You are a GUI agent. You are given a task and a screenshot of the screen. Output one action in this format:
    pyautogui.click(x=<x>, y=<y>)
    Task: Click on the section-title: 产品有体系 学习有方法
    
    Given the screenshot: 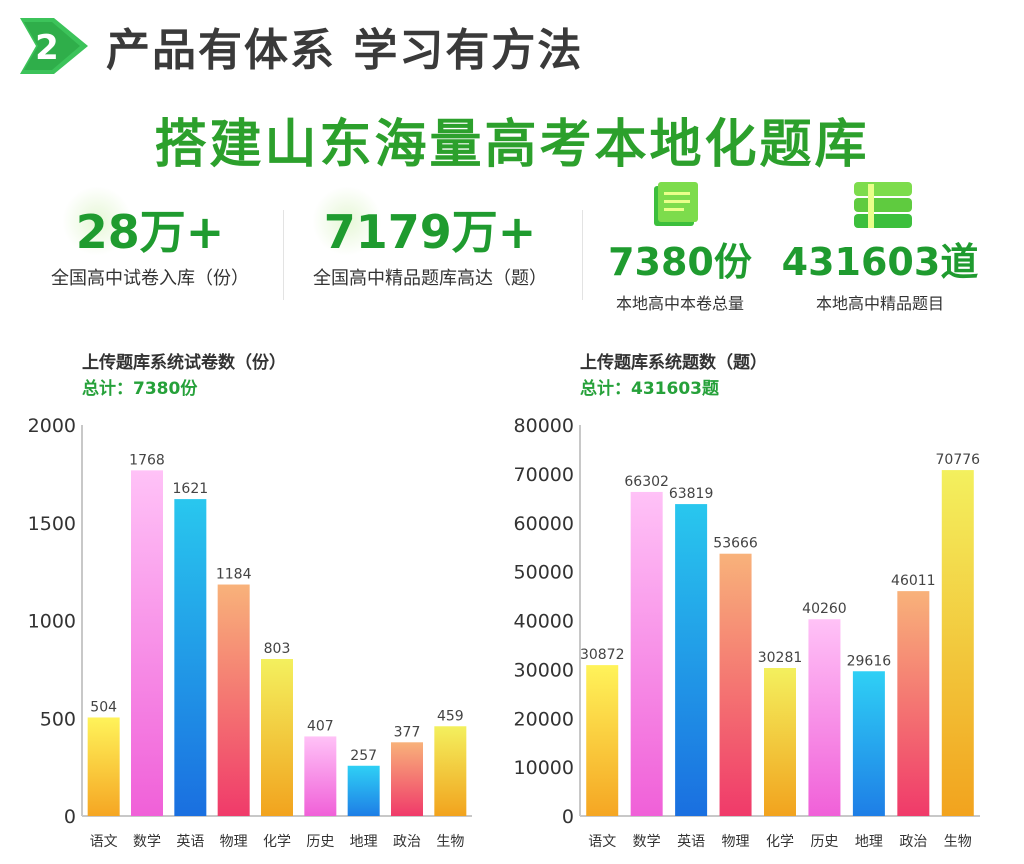 What is the action you would take?
    pyautogui.click(x=345, y=50)
    